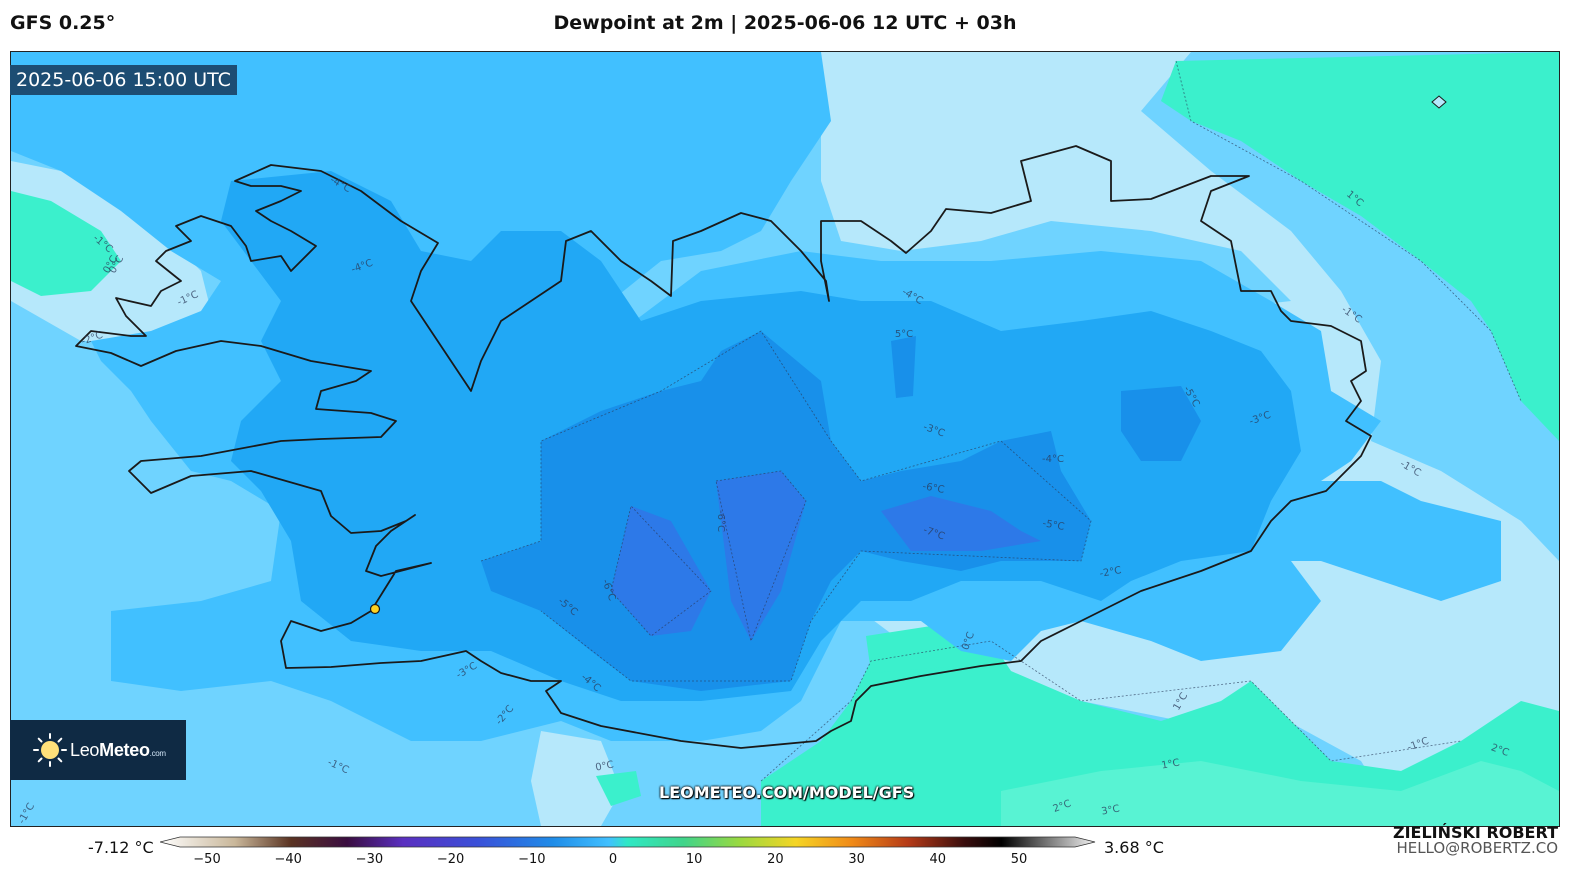  Describe the element at coordinates (938, 859) in the screenshot. I see `colorbar-tick-label: 40` at that location.